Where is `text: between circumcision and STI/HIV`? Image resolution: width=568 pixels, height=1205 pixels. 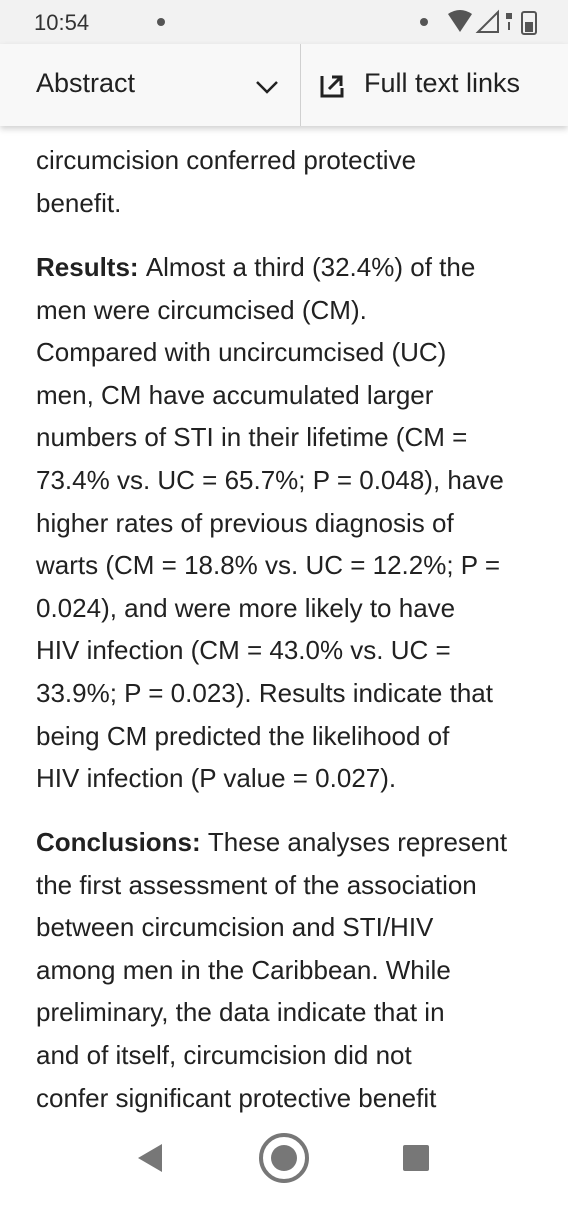
text: between circumcision and STI/HIV is located at coordinates (235, 927).